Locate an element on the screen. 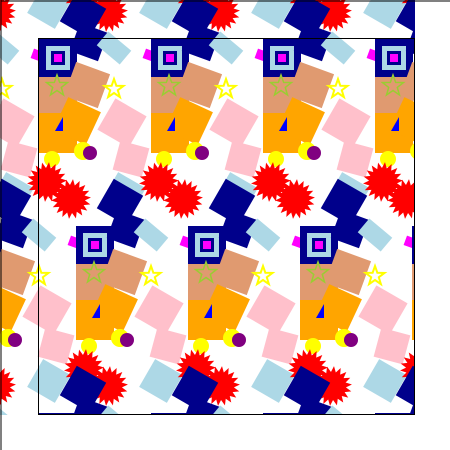  tan-band is located at coordinates (413, 282).